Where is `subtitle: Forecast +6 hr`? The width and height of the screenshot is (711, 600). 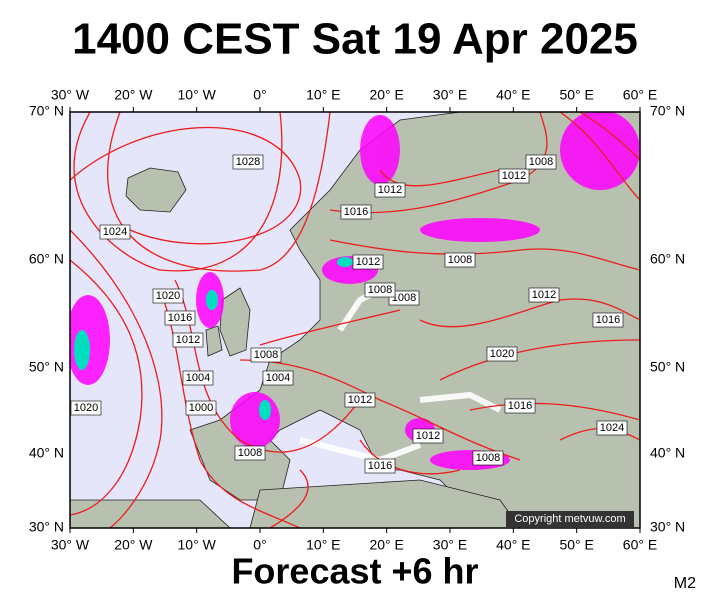 subtitle: Forecast +6 hr is located at coordinates (354, 571).